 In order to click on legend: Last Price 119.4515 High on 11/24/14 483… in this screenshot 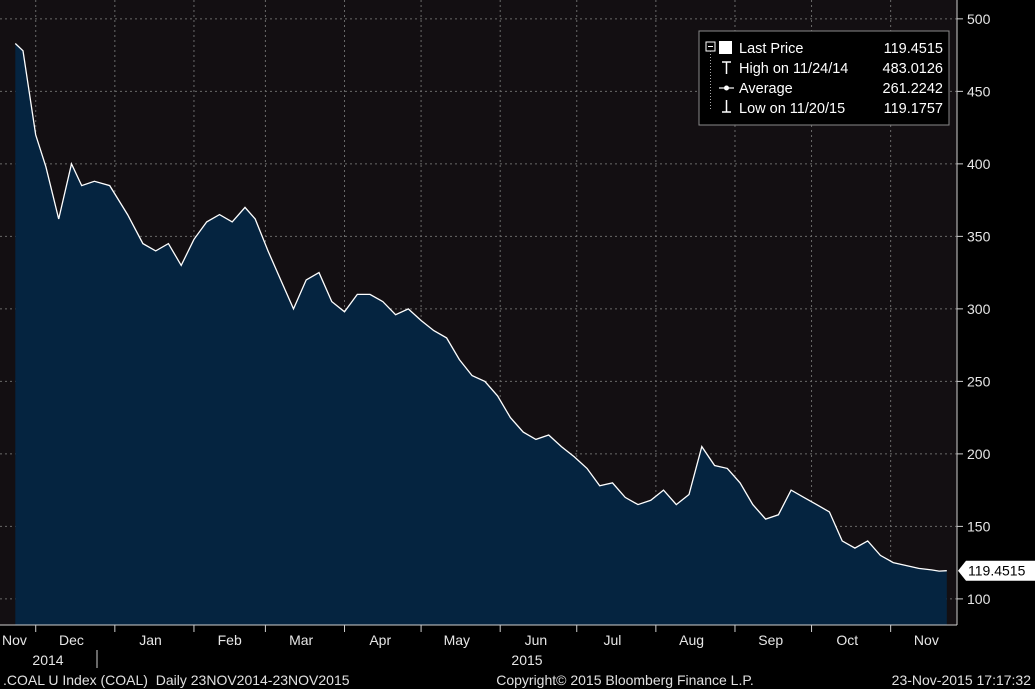, I will do `click(824, 78)`.